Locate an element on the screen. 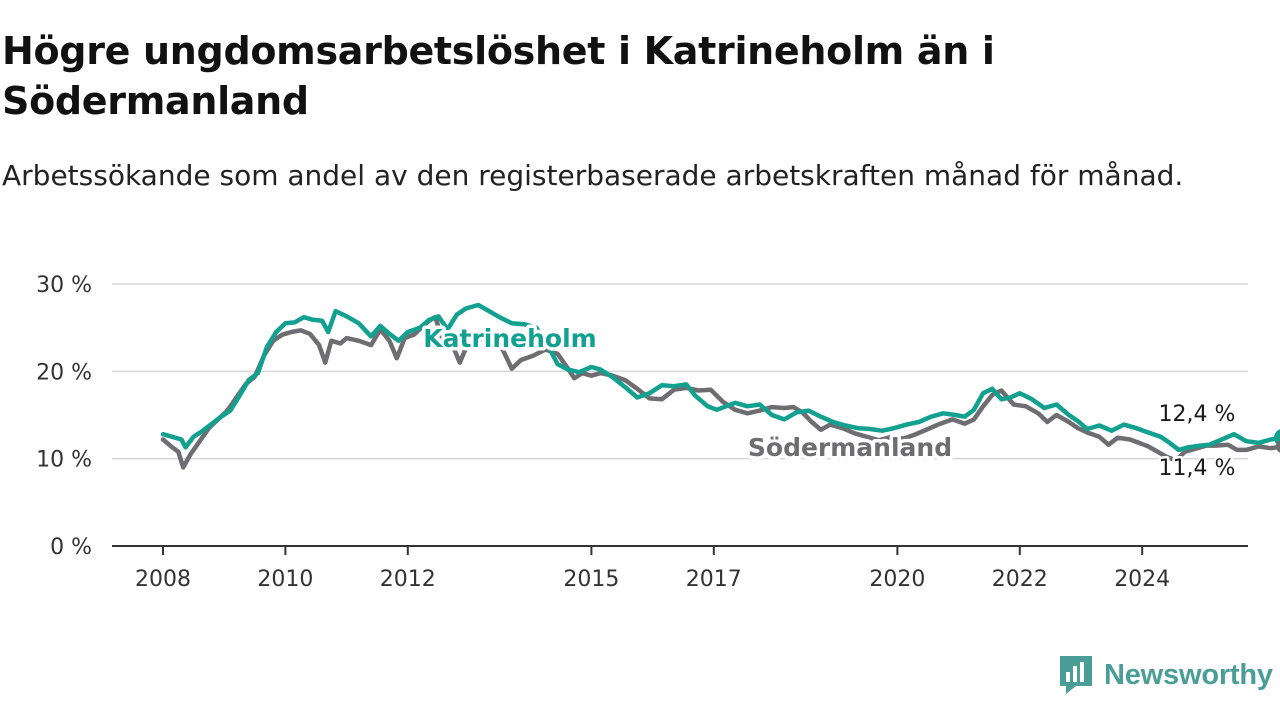  x-tick-label: 2012 is located at coordinates (408, 579).